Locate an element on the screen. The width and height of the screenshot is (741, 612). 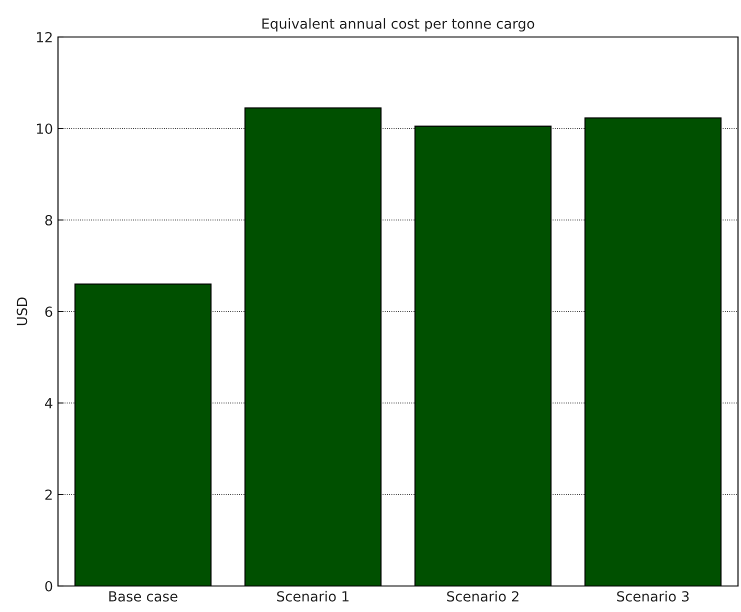
x-tick-label: Scenario 3 is located at coordinates (653, 596).